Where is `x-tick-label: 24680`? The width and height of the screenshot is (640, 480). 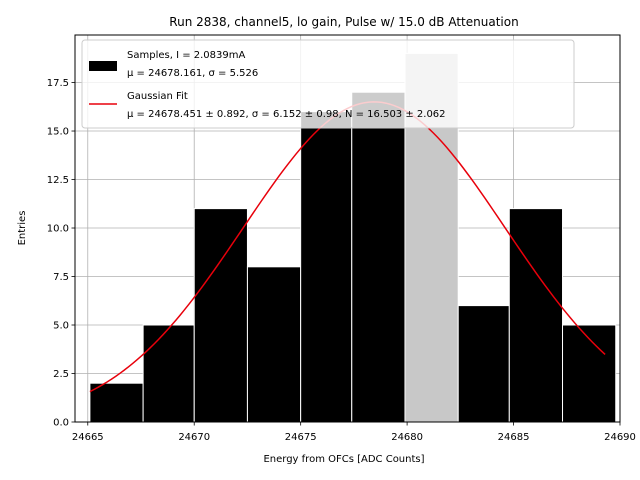
x-tick-label: 24680 is located at coordinates (407, 437).